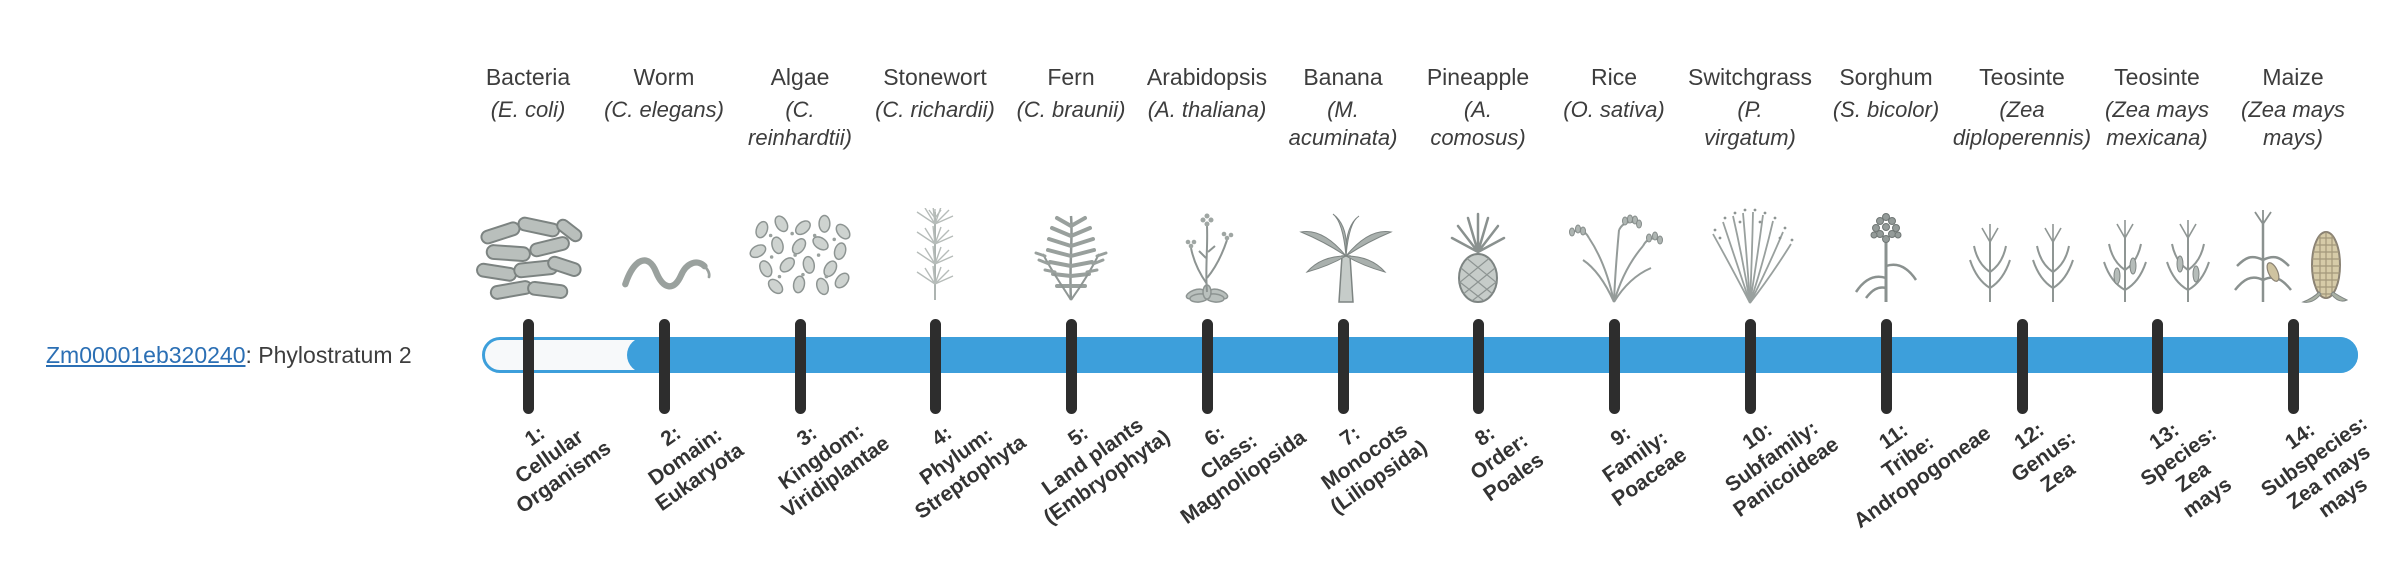 The image size is (2400, 580). Describe the element at coordinates (1343, 256) in the screenshot. I see `banana-tree-icon` at that location.